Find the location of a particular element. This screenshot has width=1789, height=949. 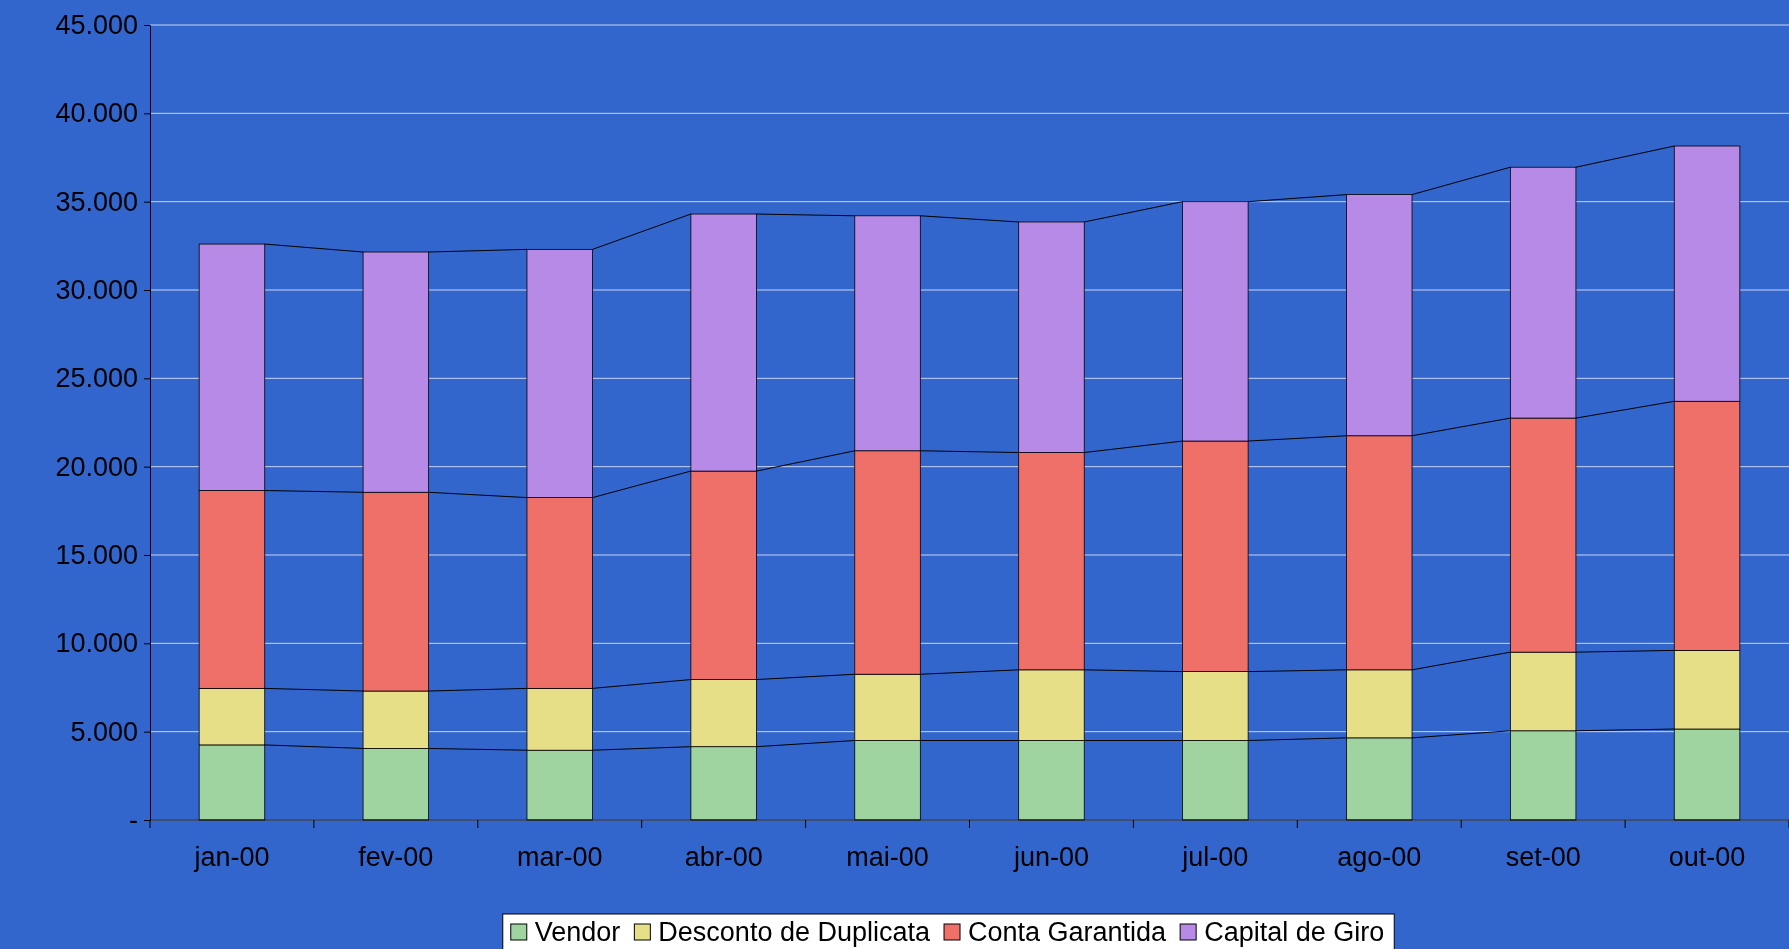

x-tick-label: abr-00 is located at coordinates (723, 857).